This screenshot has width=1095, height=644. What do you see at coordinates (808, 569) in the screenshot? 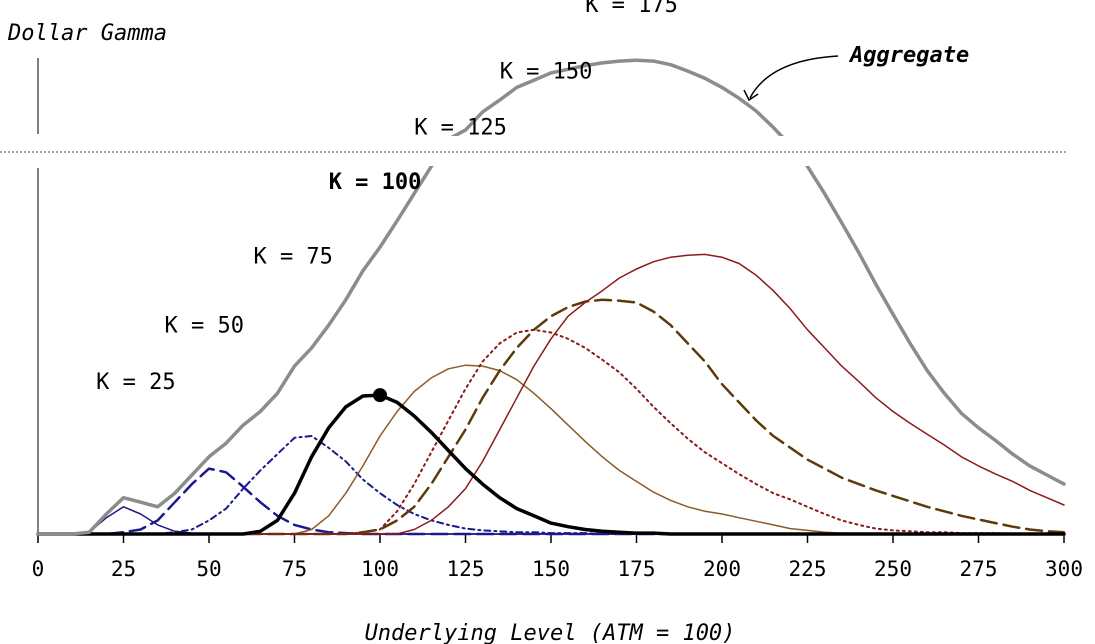
I see `x-tick-label: 225` at bounding box center [808, 569].